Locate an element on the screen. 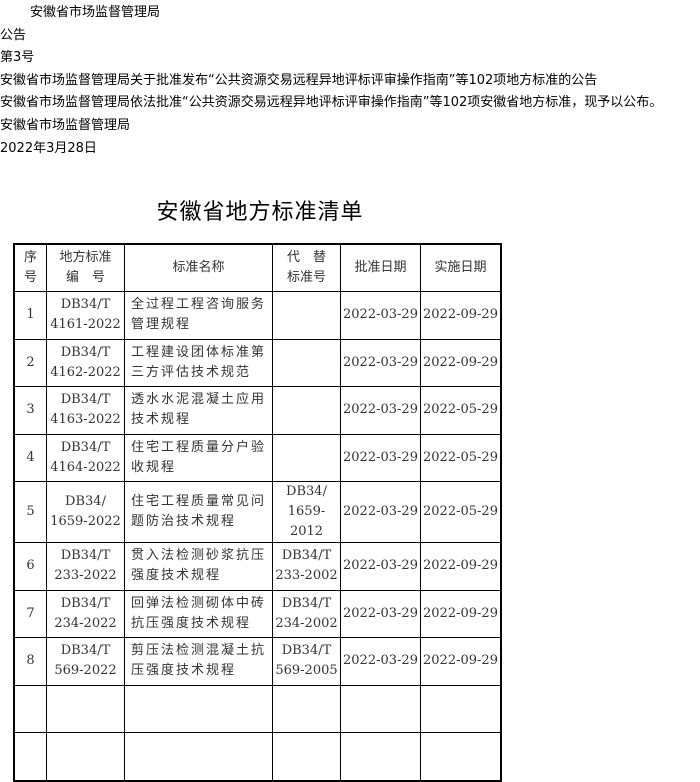 Image resolution: width=700 pixels, height=782 pixels. code-cell-line2: 234-2022 is located at coordinates (85, 623).